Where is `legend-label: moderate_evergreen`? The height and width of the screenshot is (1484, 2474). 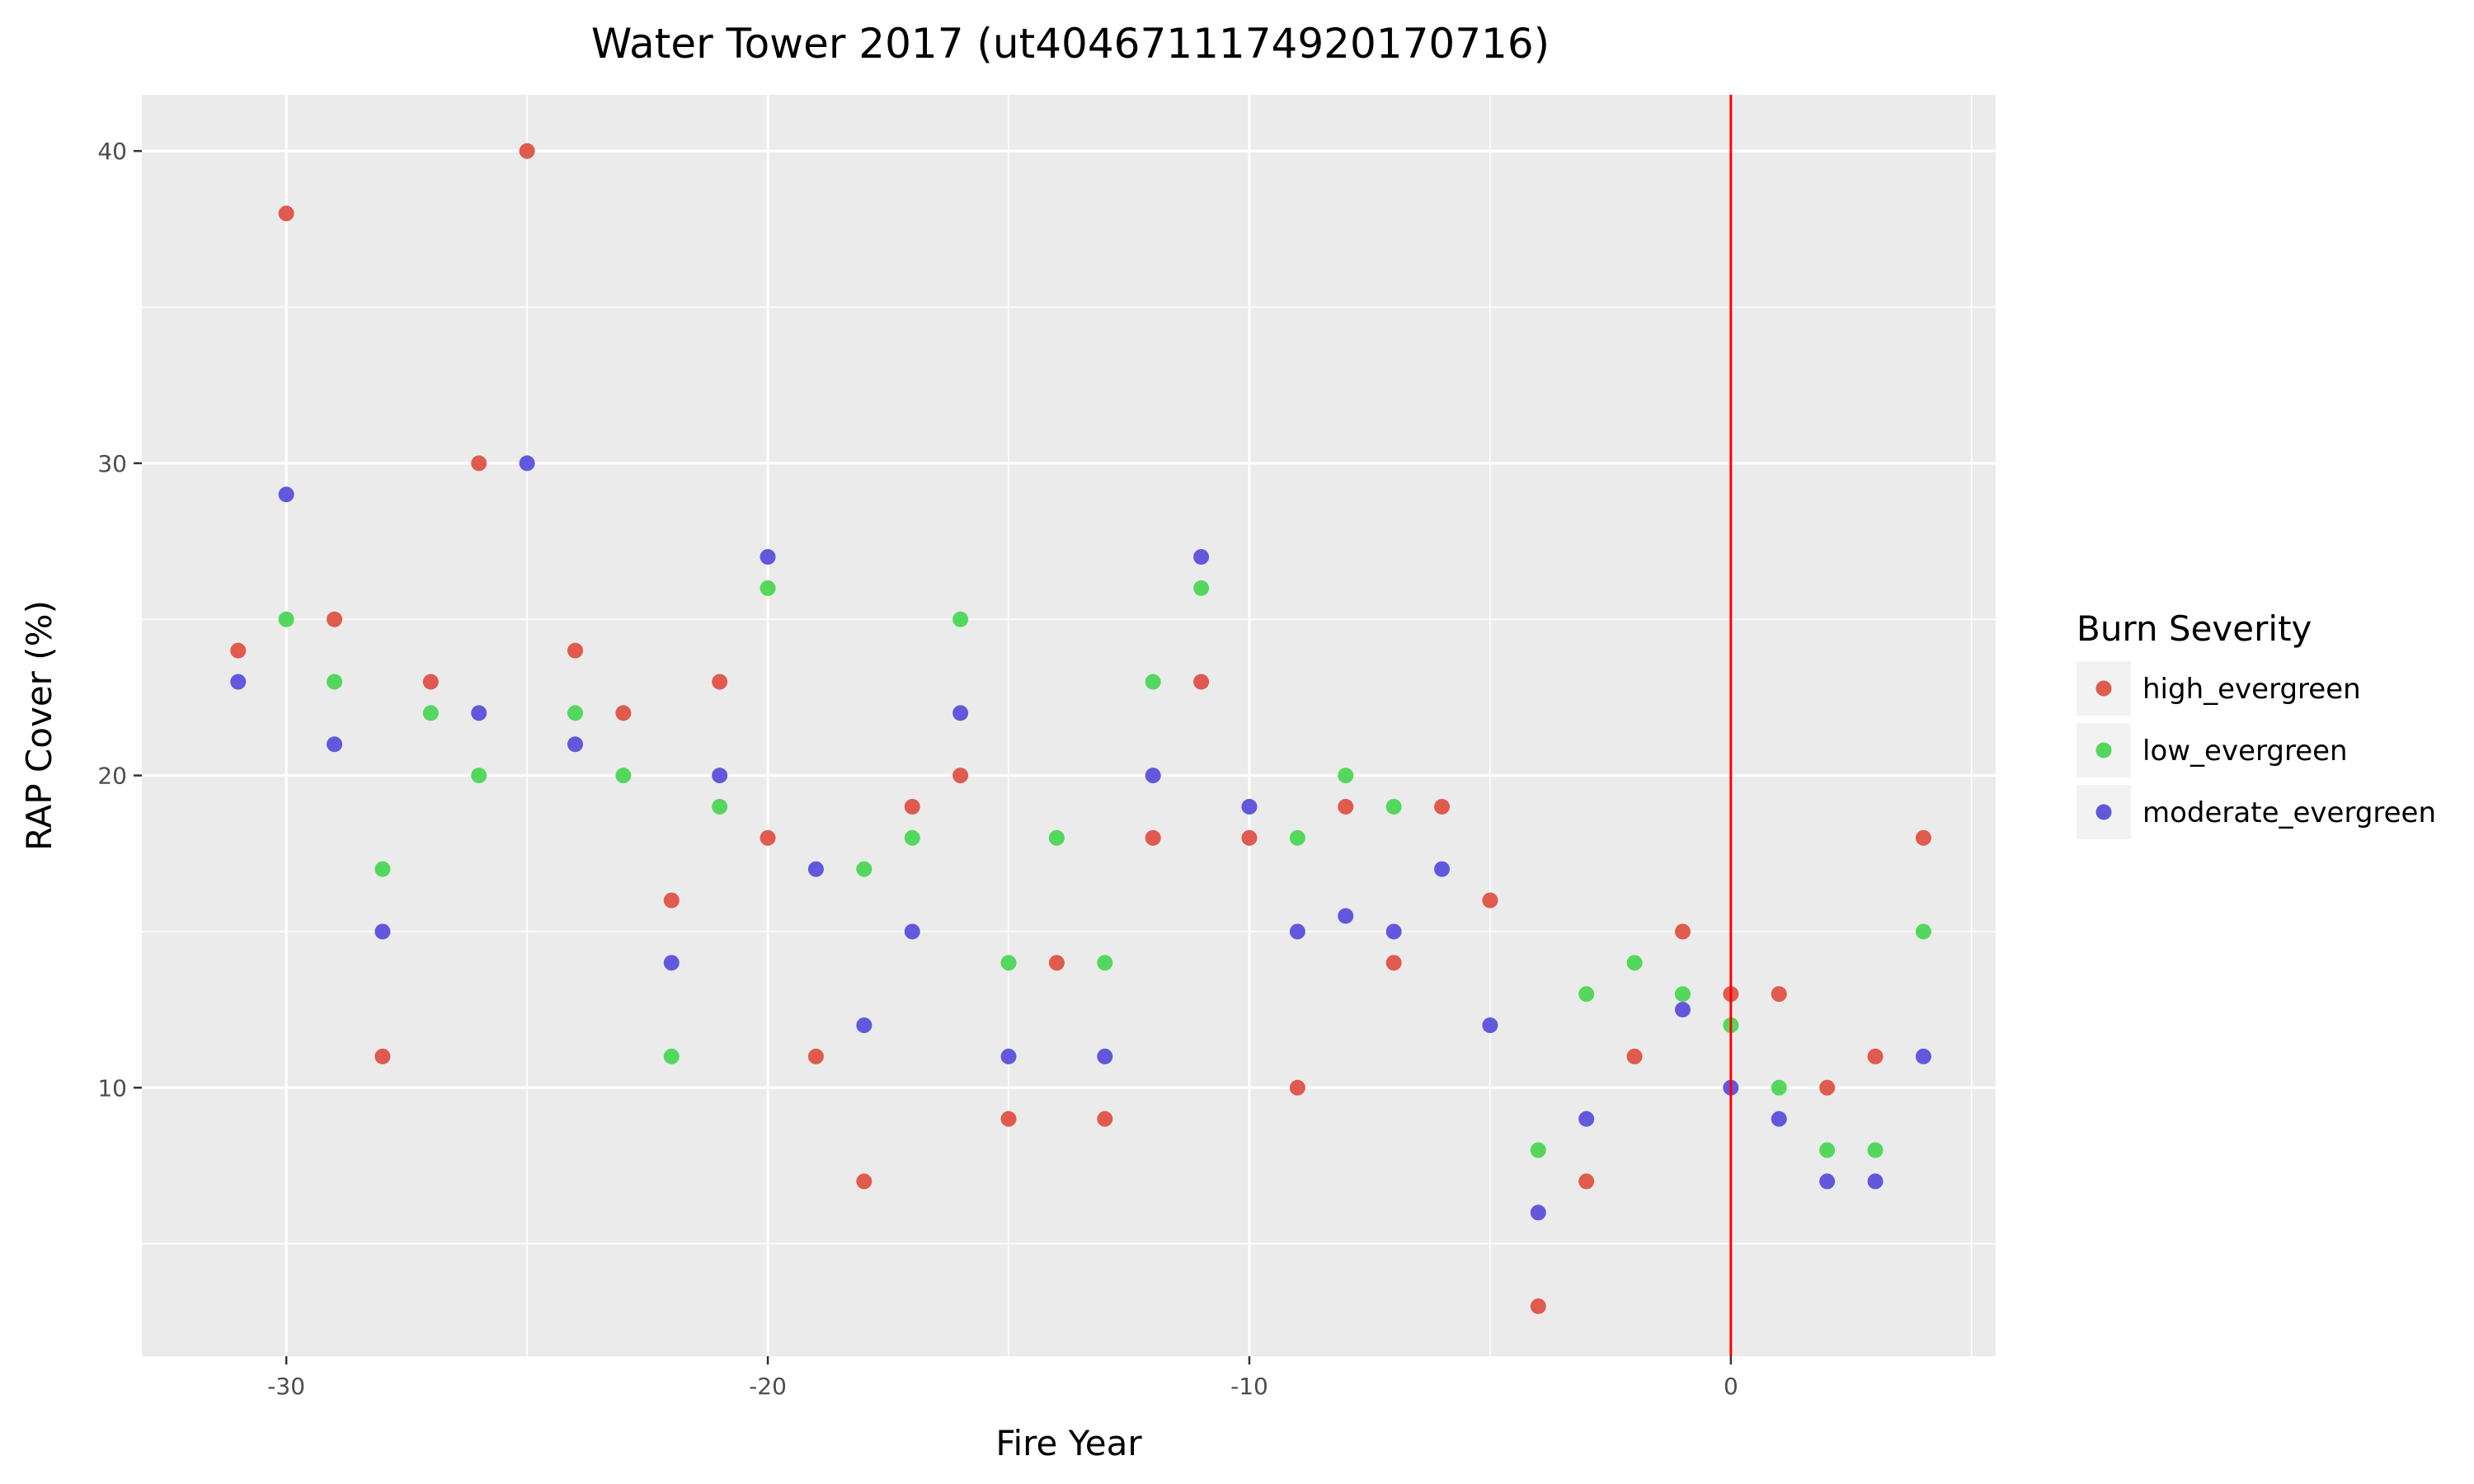
legend-label: moderate_evergreen is located at coordinates (2289, 812).